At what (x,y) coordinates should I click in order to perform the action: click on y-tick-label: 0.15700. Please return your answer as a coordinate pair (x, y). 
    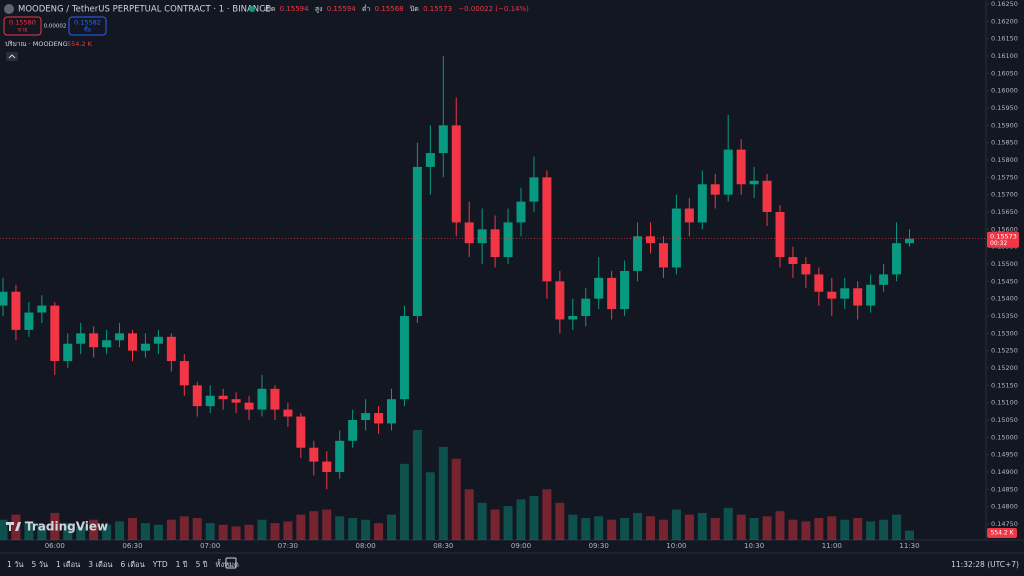
    Looking at the image, I should click on (1004, 195).